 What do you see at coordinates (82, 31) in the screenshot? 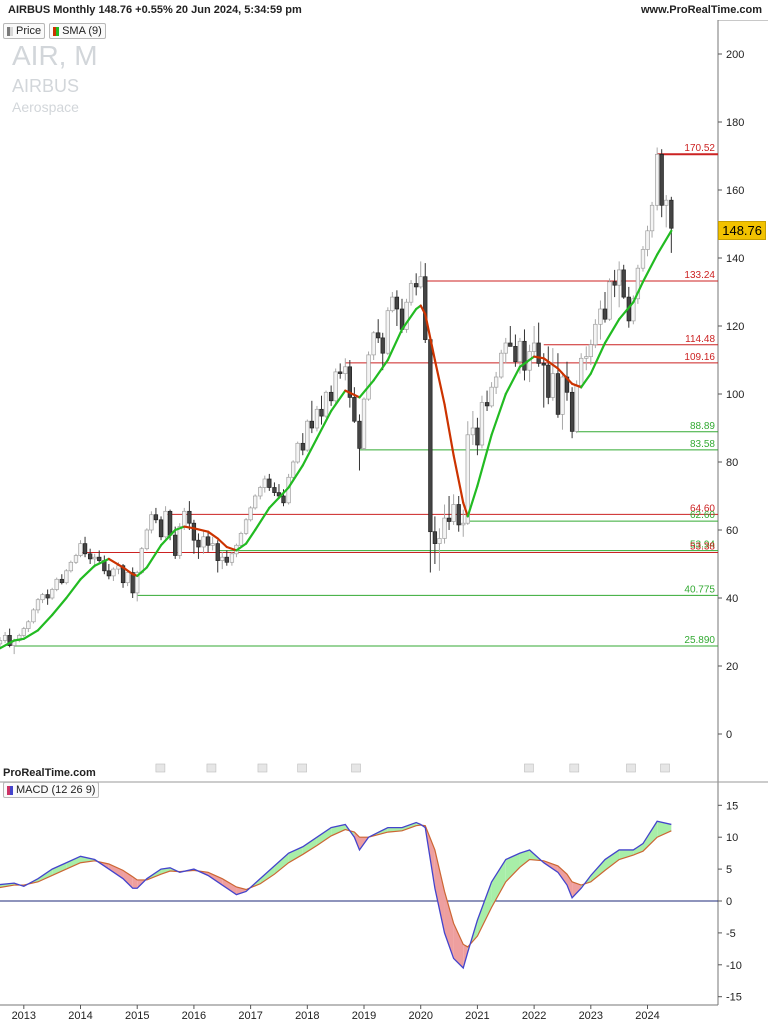
I see `legend-sma-label: SMA (9)` at bounding box center [82, 31].